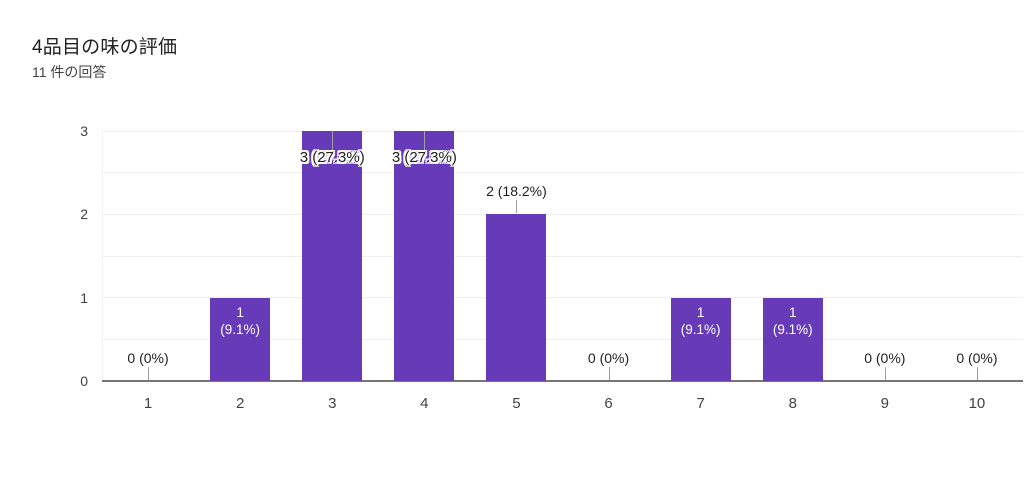 This screenshot has width=1024, height=486. I want to click on x-tick-label: 1, so click(148, 403).